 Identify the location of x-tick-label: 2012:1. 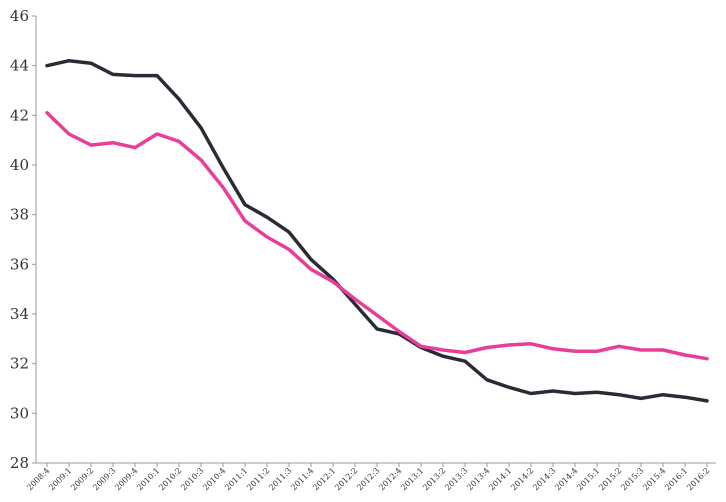
(324, 479).